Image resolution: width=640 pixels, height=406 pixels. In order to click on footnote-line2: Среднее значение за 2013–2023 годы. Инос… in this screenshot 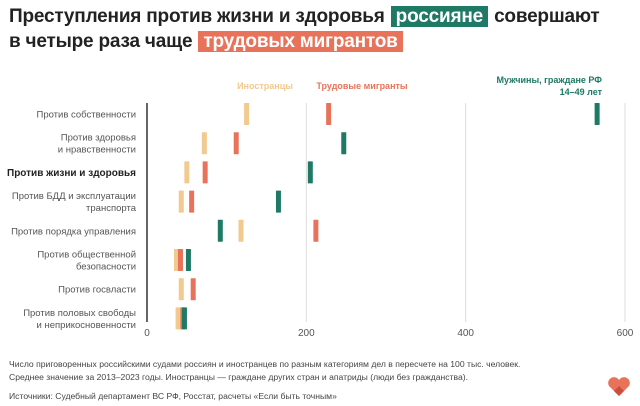, I will do `click(239, 377)`.